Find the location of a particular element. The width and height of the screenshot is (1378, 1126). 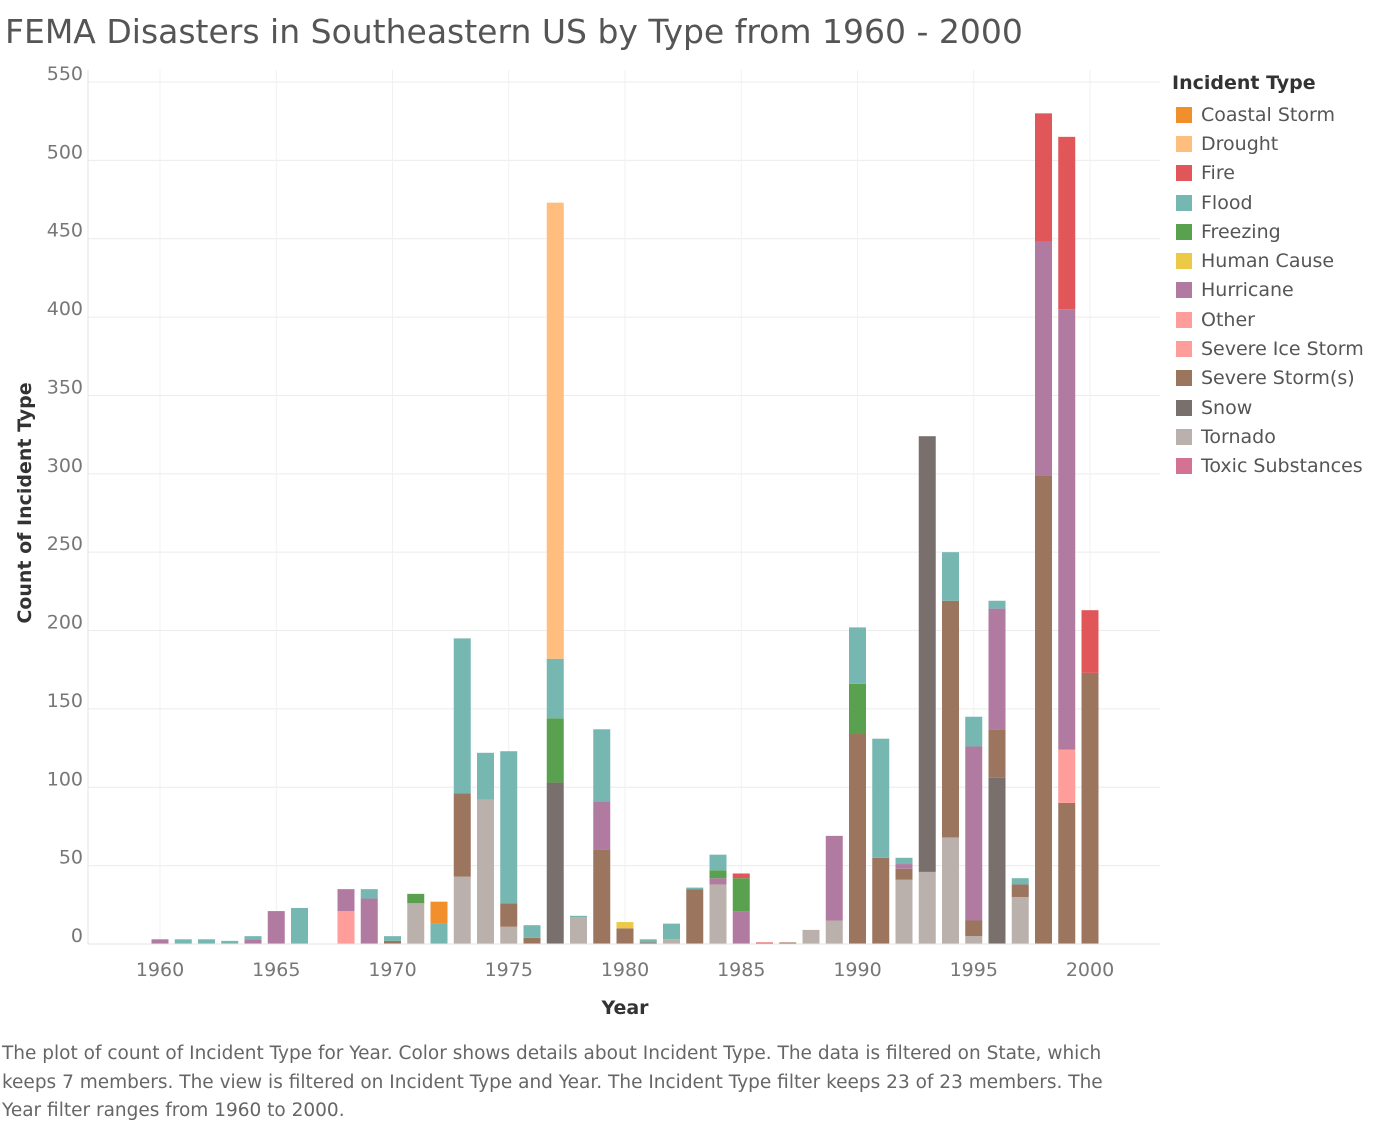

legend-item-human-cause: Human Cause is located at coordinates (1268, 260).